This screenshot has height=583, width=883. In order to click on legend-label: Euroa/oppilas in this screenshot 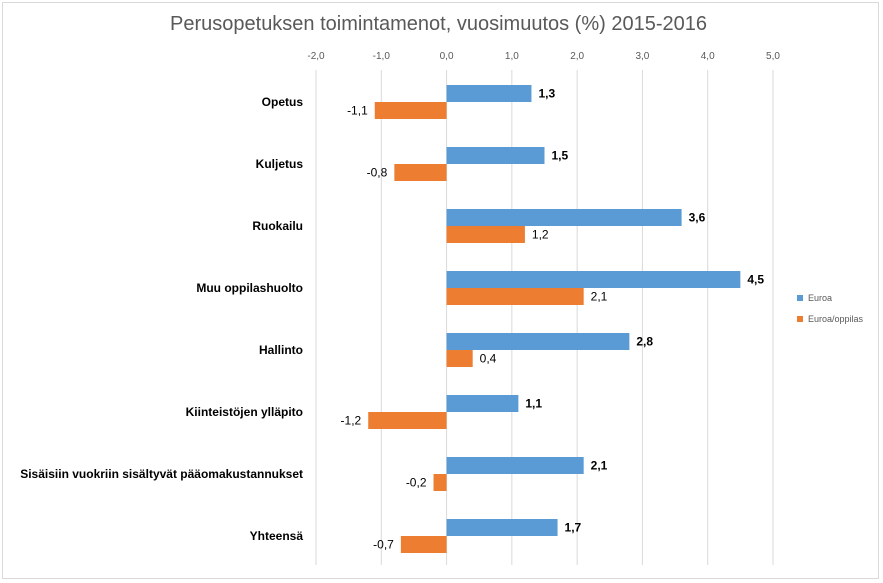, I will do `click(836, 319)`.